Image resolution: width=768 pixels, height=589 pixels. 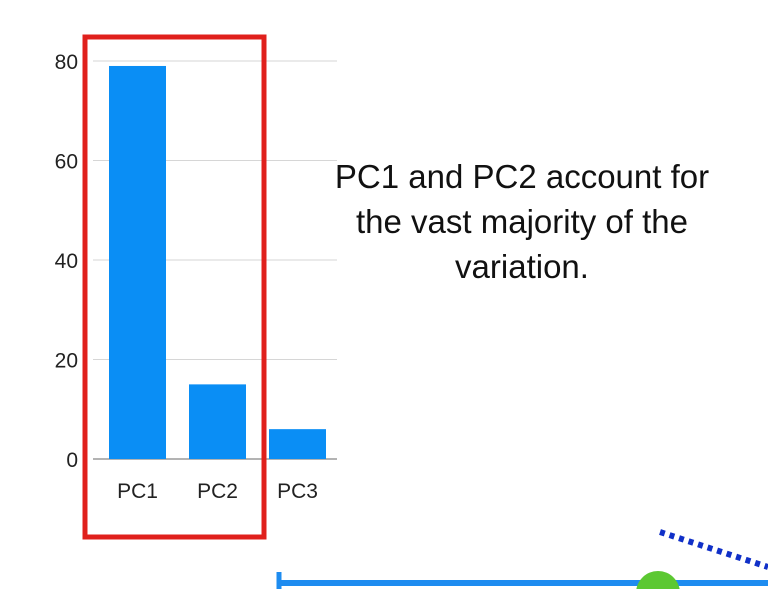 I want to click on bar-pc2, so click(x=217, y=421).